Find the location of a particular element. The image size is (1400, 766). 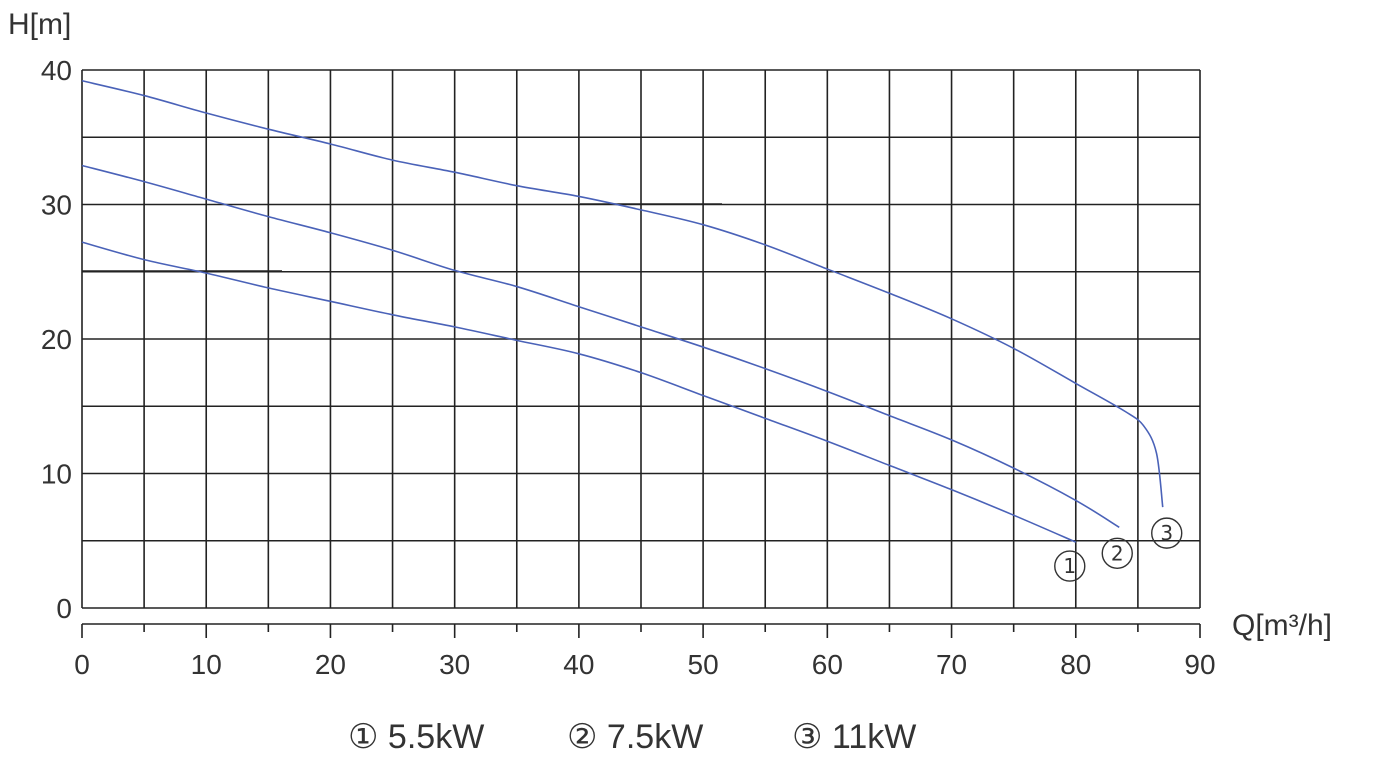

legend-entry-2: ② 7.5kW is located at coordinates (635, 737).